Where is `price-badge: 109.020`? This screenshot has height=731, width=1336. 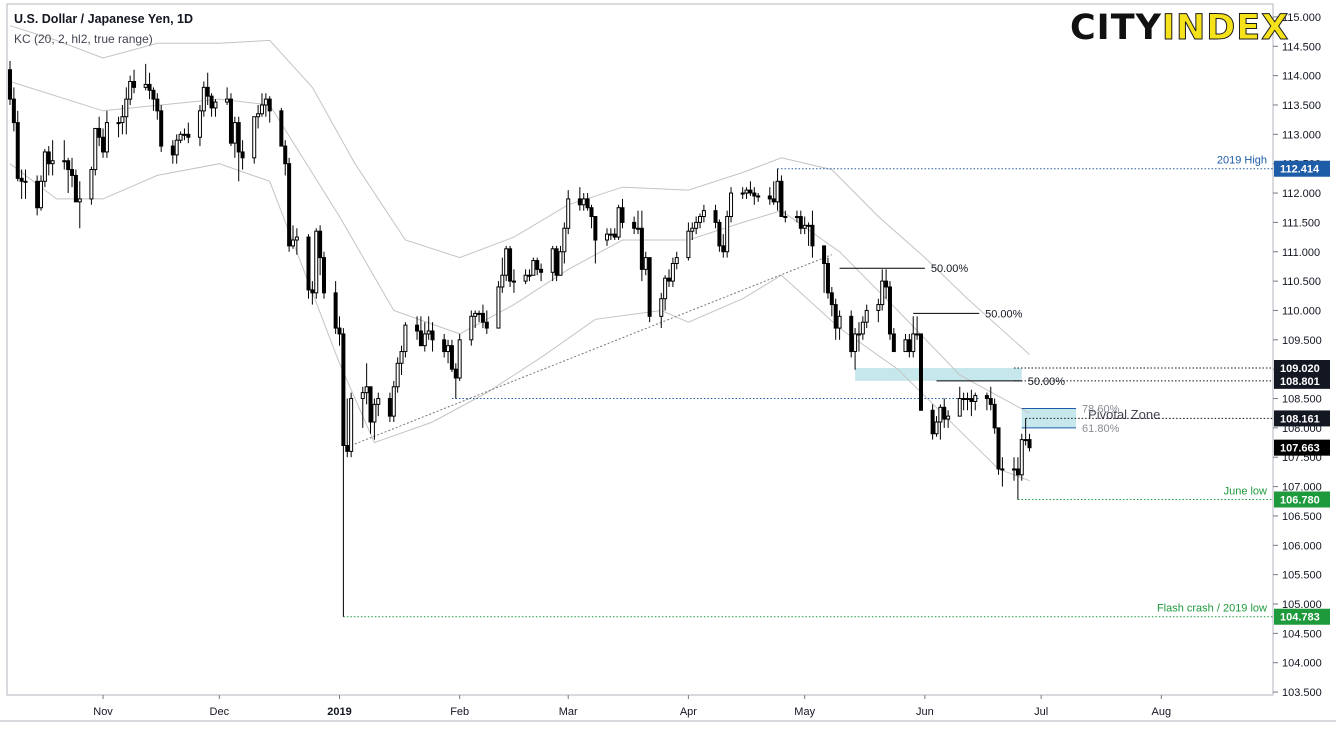 price-badge: 109.020 is located at coordinates (1302, 367).